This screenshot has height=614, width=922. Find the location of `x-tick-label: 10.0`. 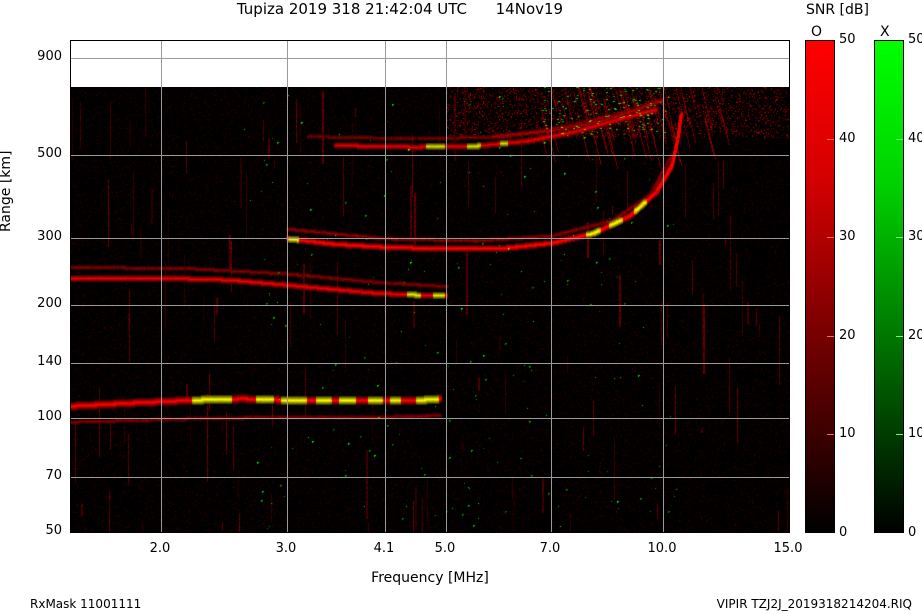

x-tick-label: 10.0 is located at coordinates (662, 548).